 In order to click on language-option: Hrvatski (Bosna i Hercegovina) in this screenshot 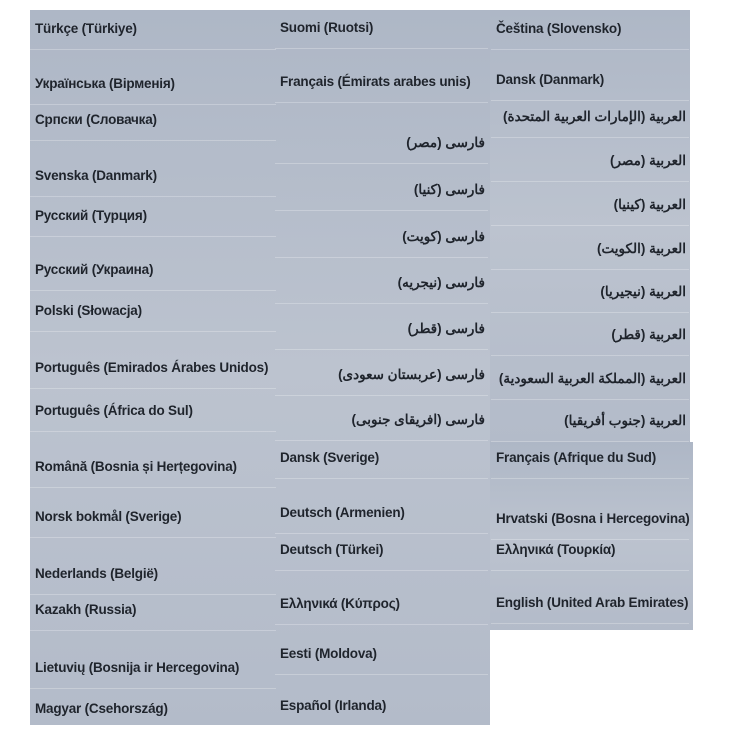, I will do `click(593, 518)`.